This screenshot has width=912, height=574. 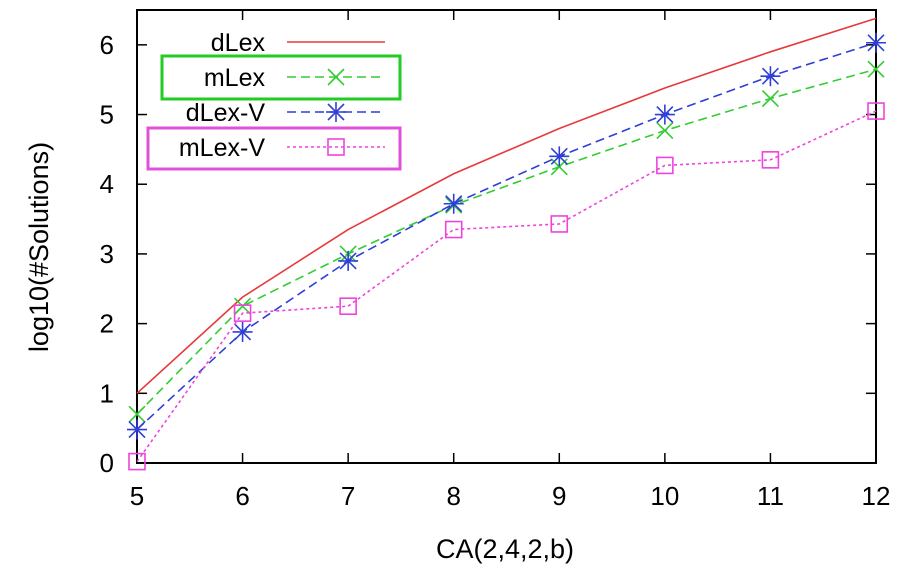 I want to click on x-tick-label: 9, so click(x=559, y=496).